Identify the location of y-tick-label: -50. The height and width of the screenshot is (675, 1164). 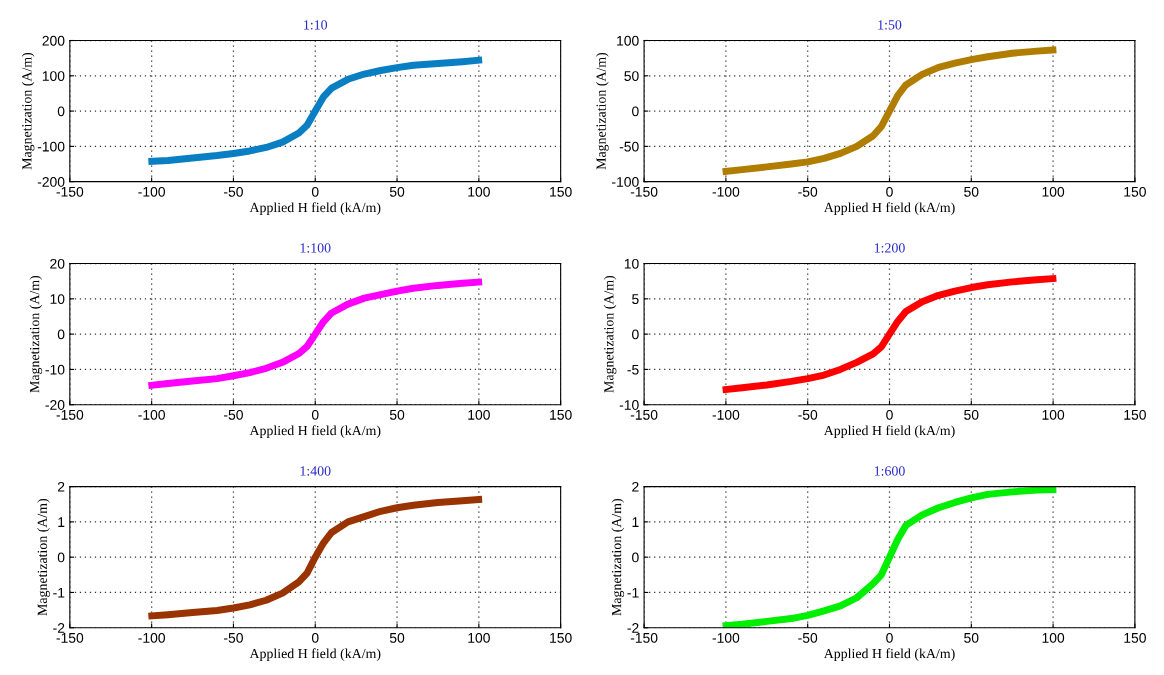
(629, 146).